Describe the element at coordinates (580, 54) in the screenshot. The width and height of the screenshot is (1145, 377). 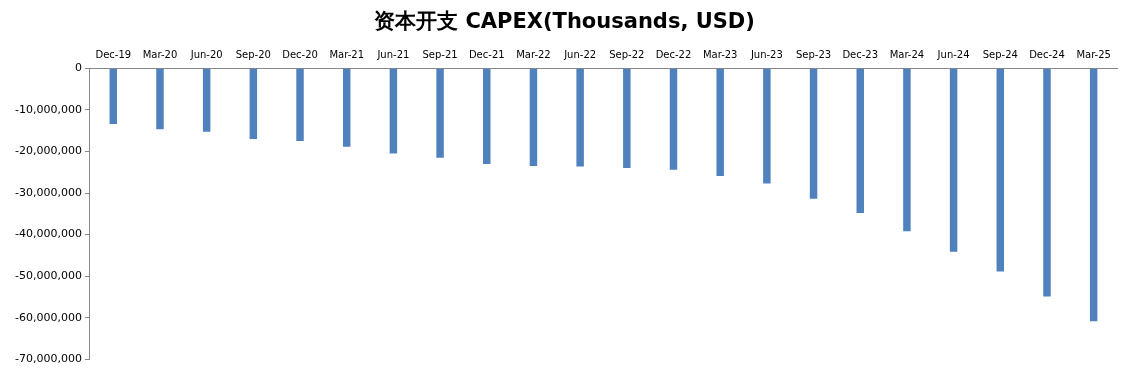
I see `x-tick-label: Jun-22` at that location.